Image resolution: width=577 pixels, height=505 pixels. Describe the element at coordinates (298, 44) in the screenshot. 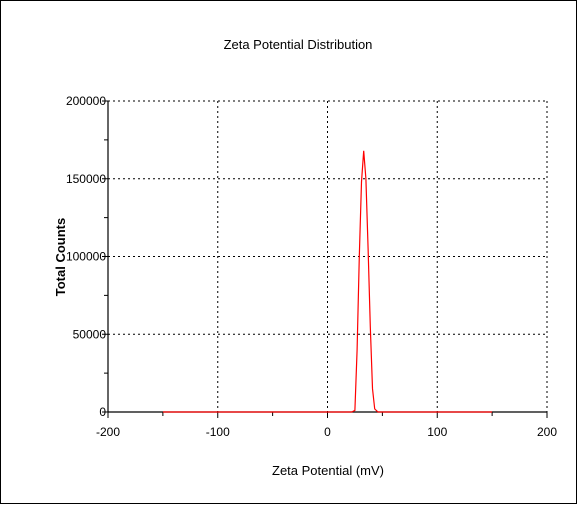

I see `chart-title: Zeta Potential Distribution` at that location.